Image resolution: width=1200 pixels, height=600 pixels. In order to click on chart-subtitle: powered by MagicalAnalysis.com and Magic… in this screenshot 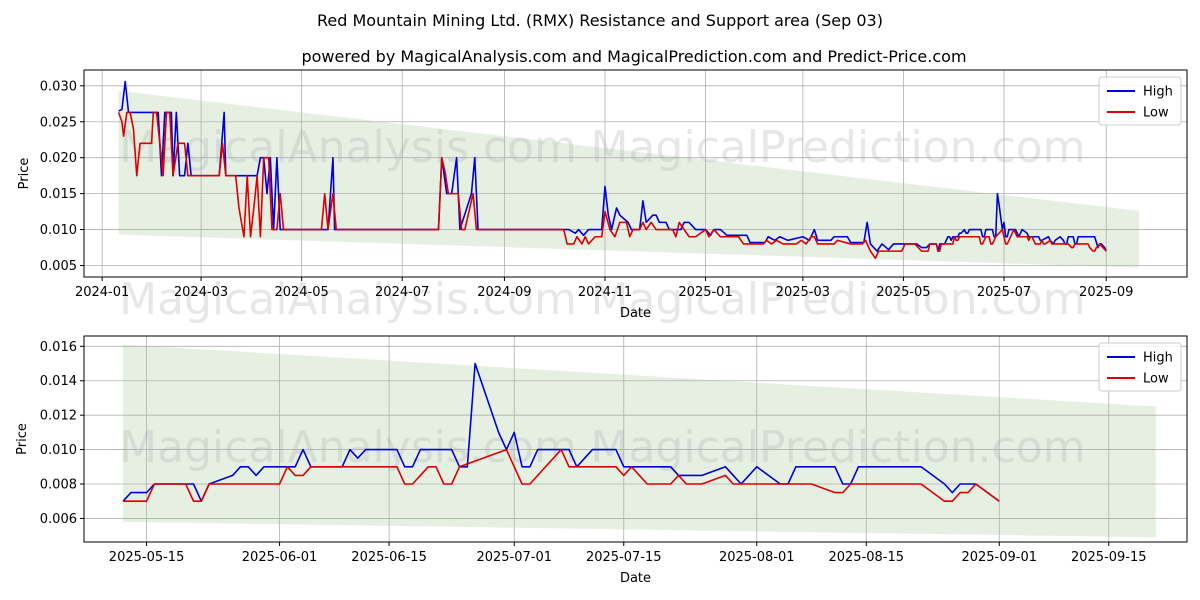, I will do `click(633, 56)`.